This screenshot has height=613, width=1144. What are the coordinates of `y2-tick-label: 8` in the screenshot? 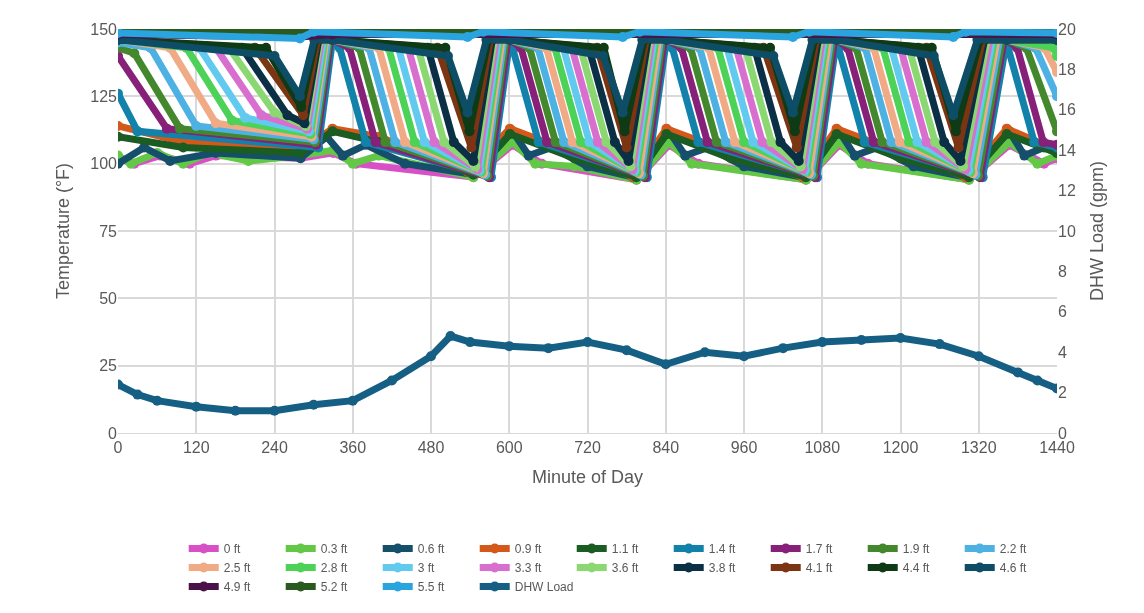 It's located at (1062, 271).